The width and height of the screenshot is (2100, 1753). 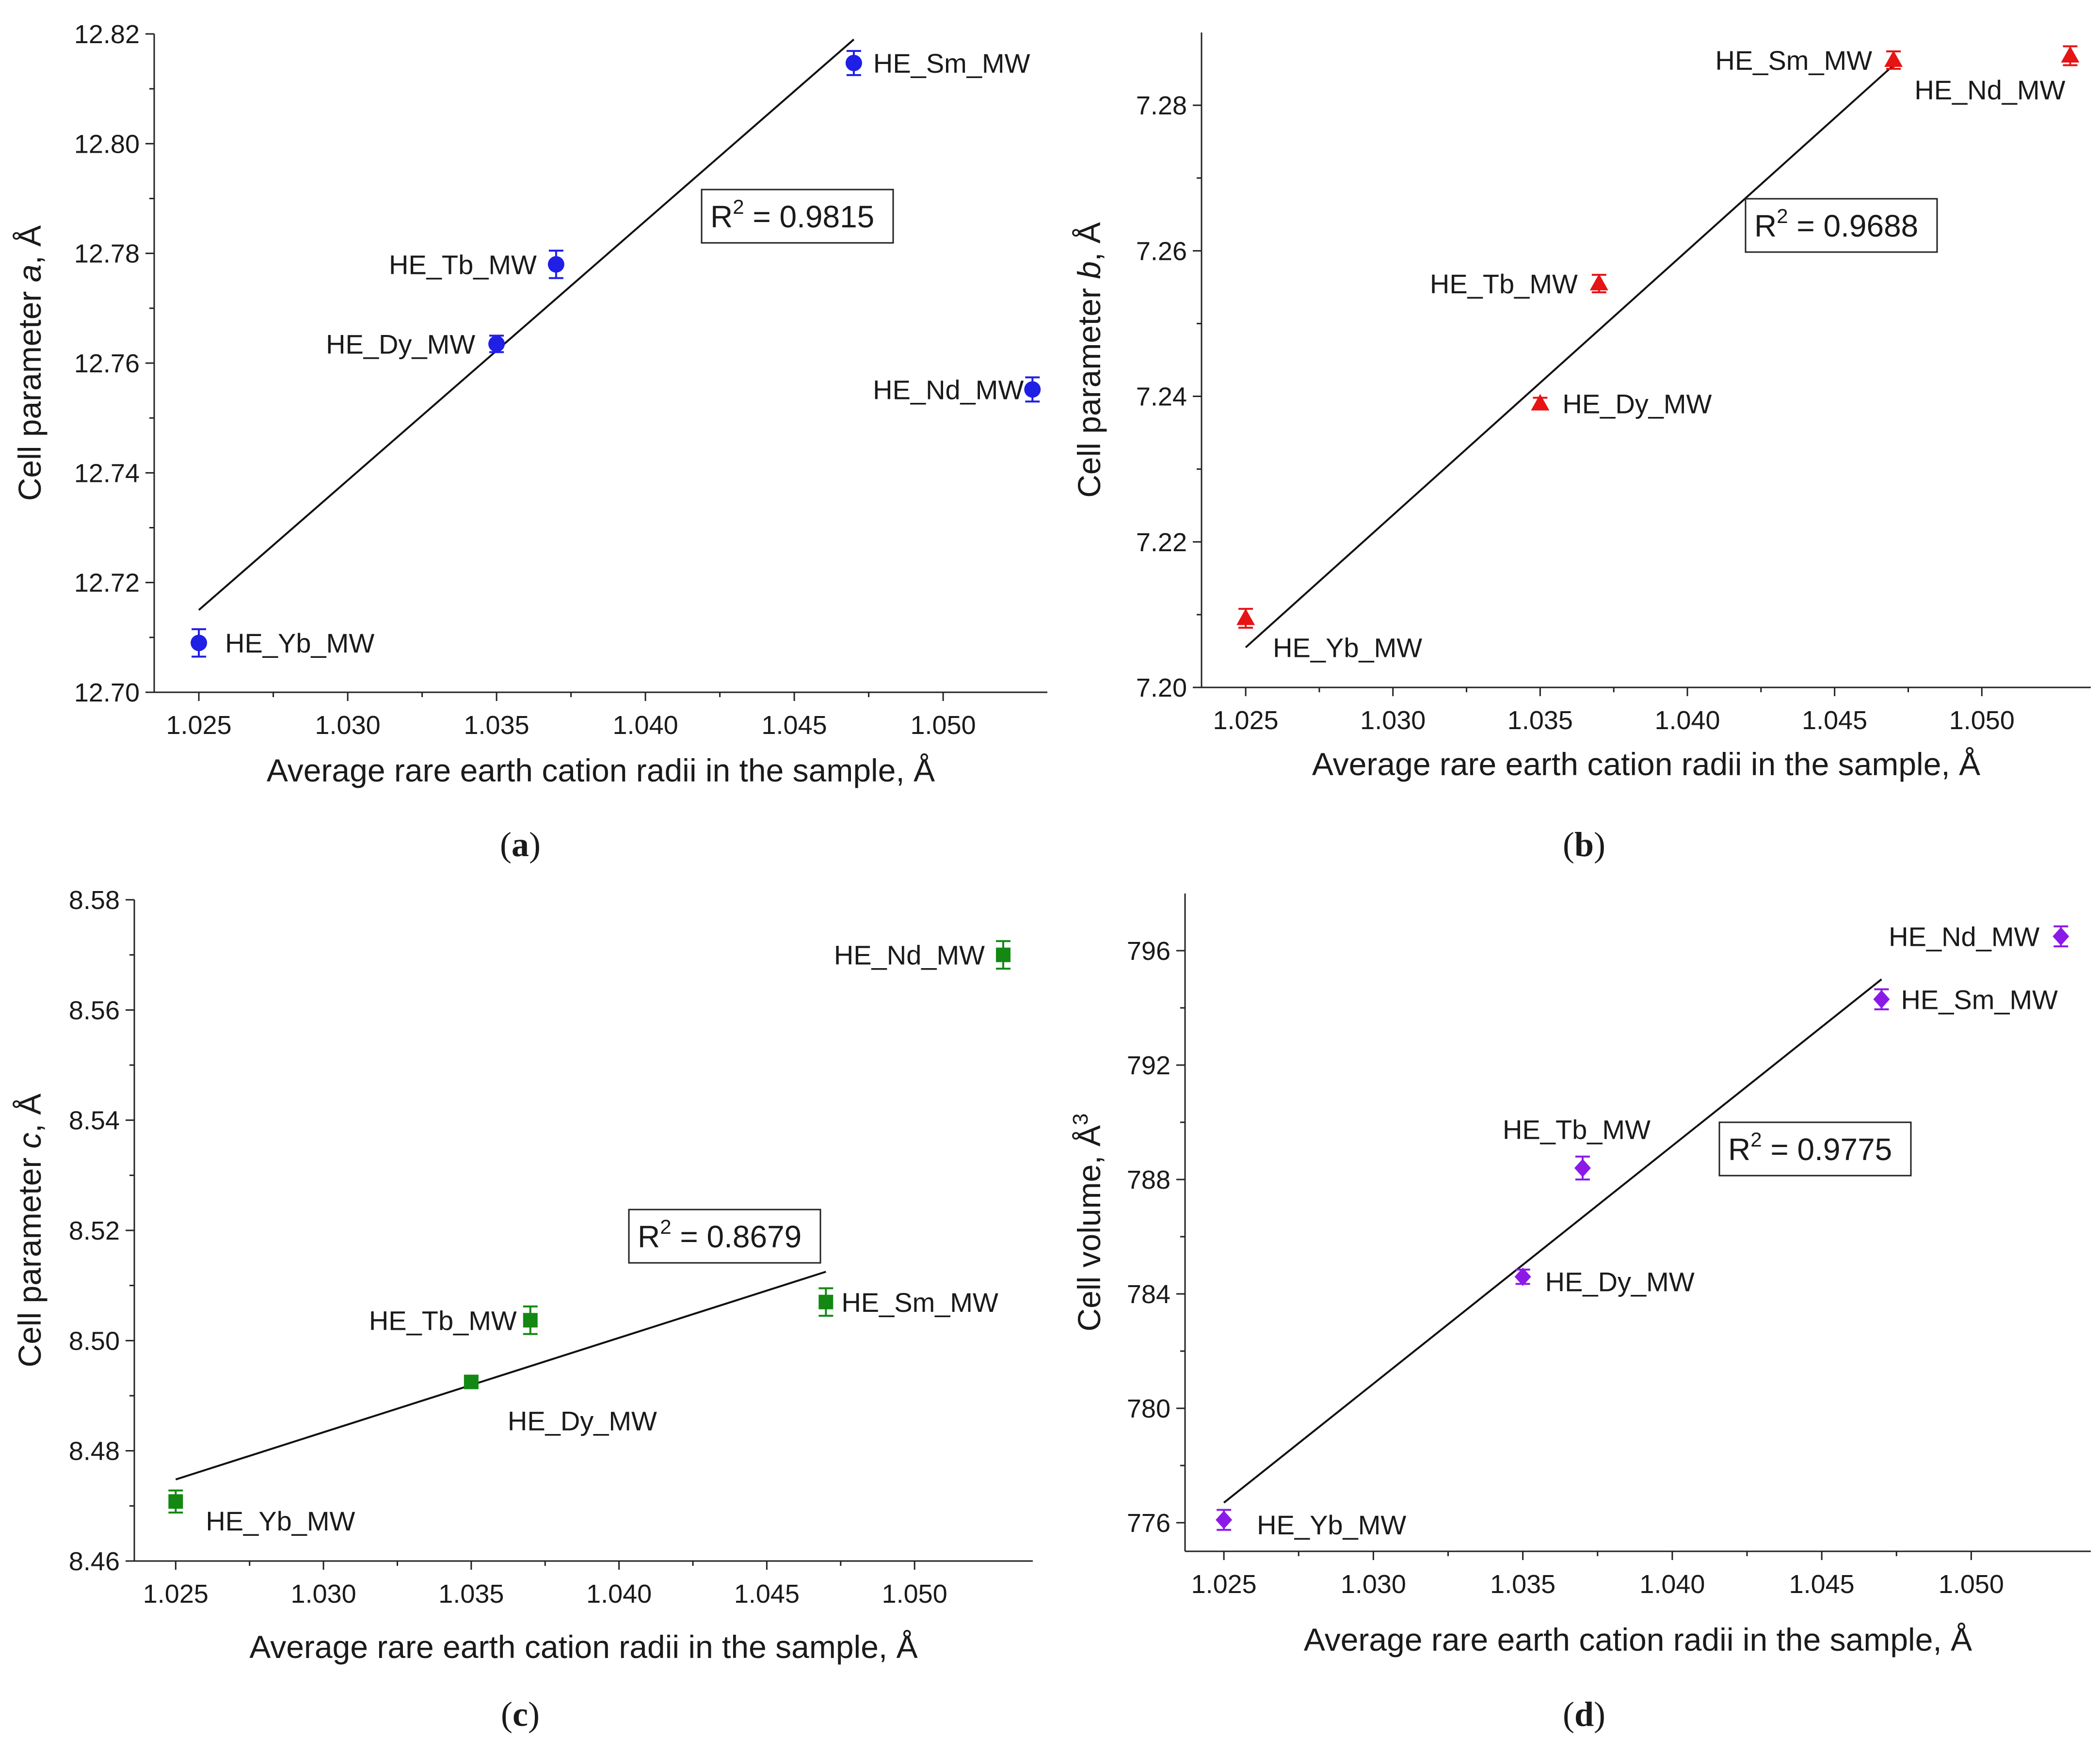 What do you see at coordinates (107, 583) in the screenshot?
I see `y-tick-label: 12.72` at bounding box center [107, 583].